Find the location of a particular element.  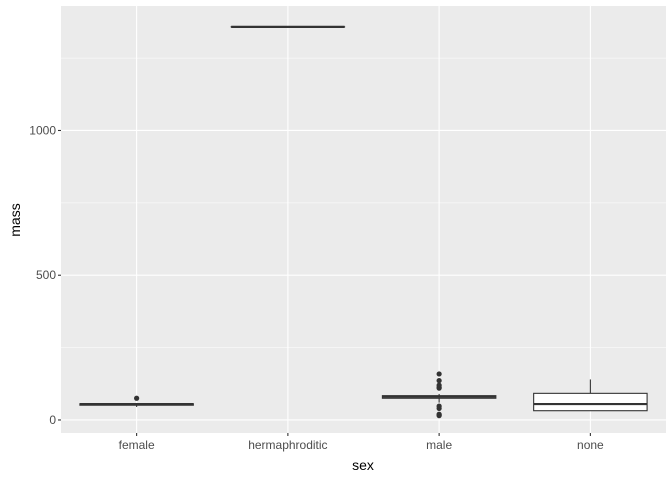

x-tick-label: female is located at coordinates (137, 445).